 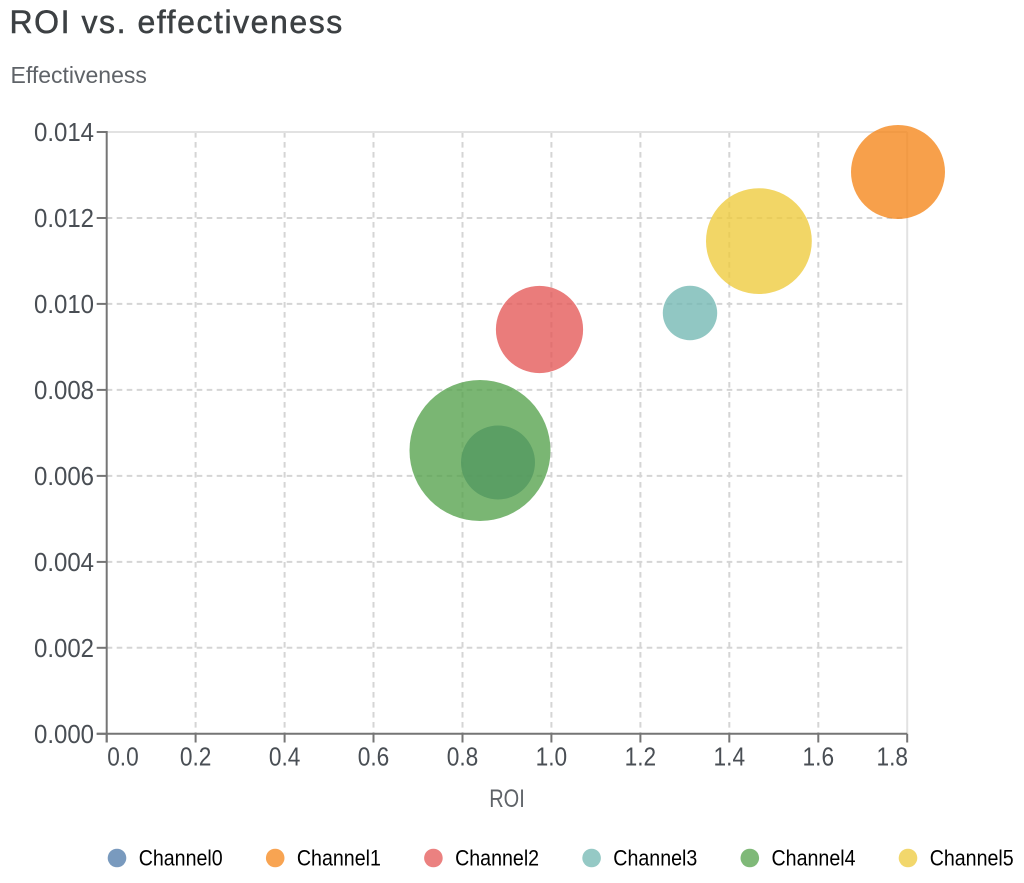 What do you see at coordinates (285, 758) in the screenshot?
I see `svg-text: 0.4` at bounding box center [285, 758].